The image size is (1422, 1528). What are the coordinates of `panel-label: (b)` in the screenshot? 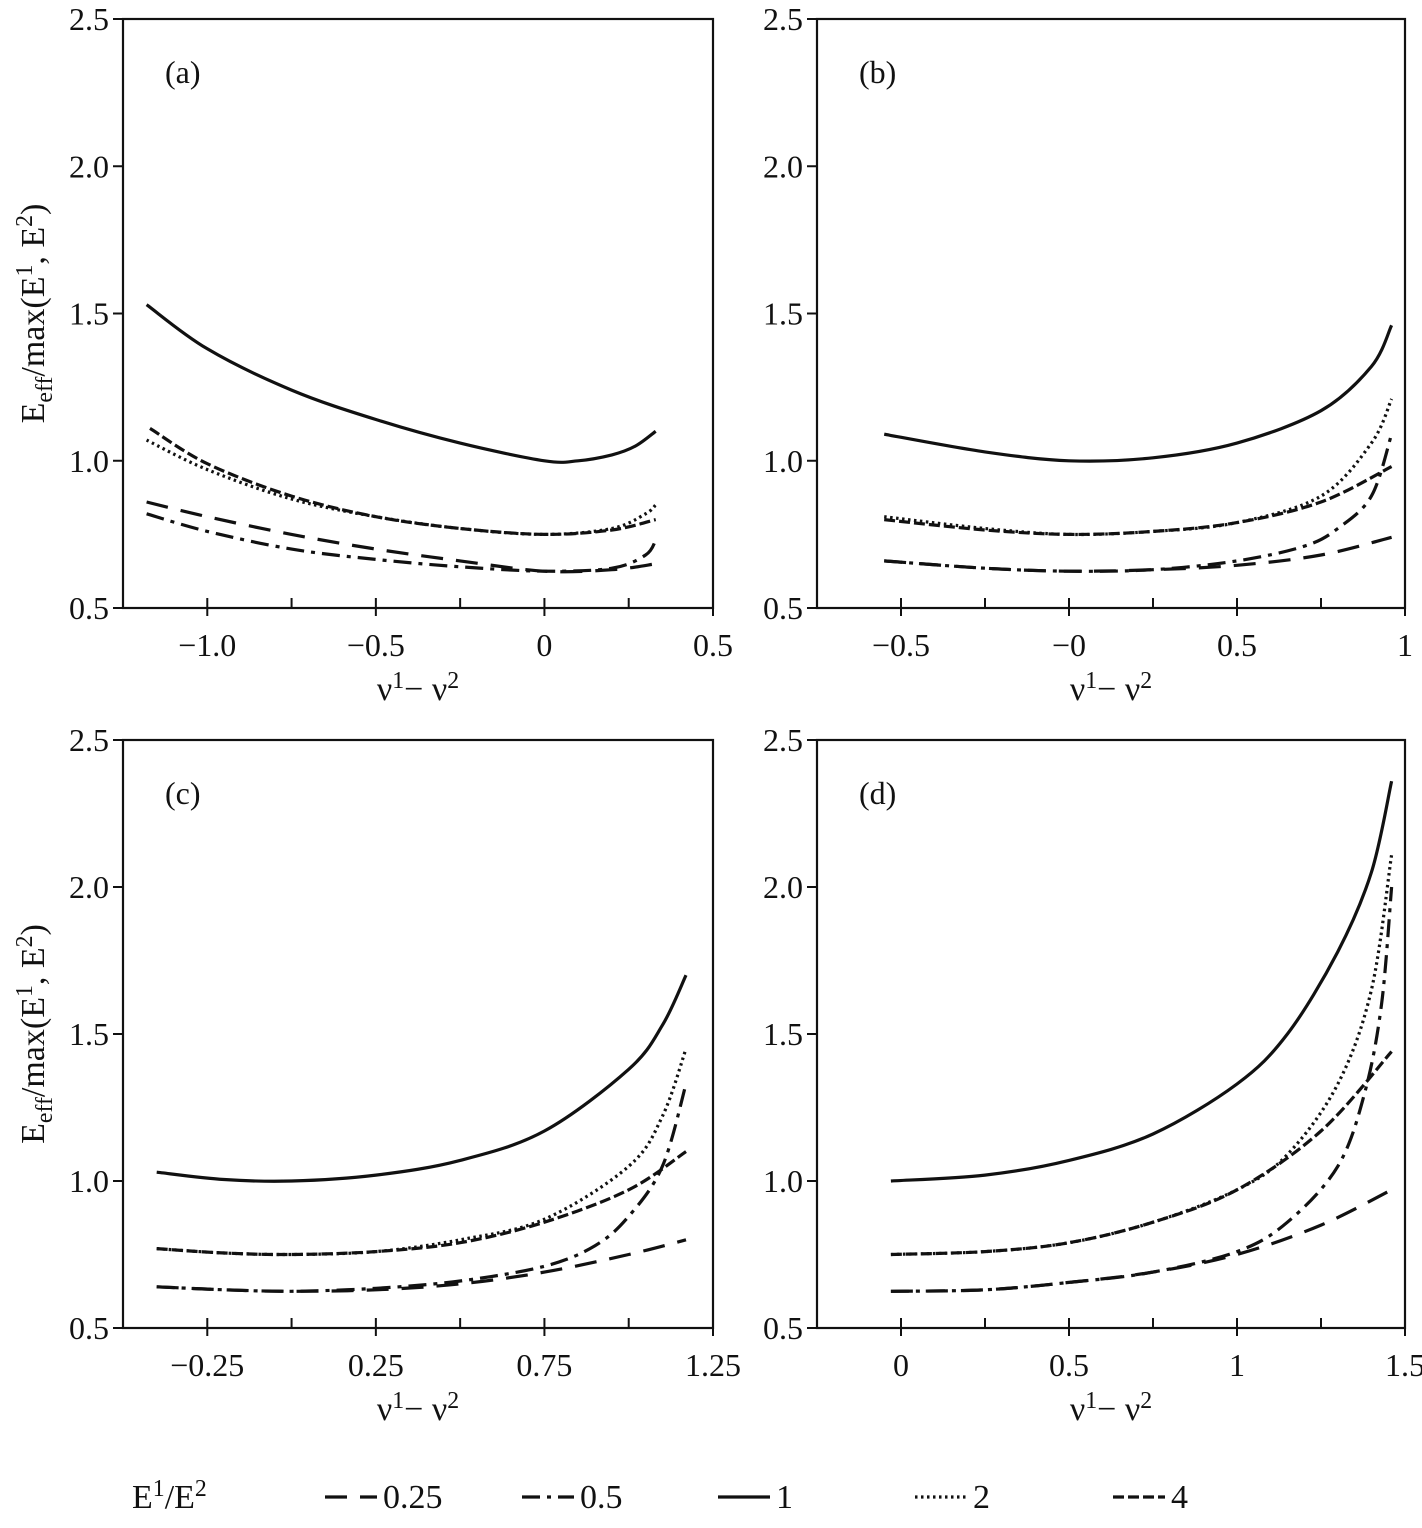 It's located at (877, 72).